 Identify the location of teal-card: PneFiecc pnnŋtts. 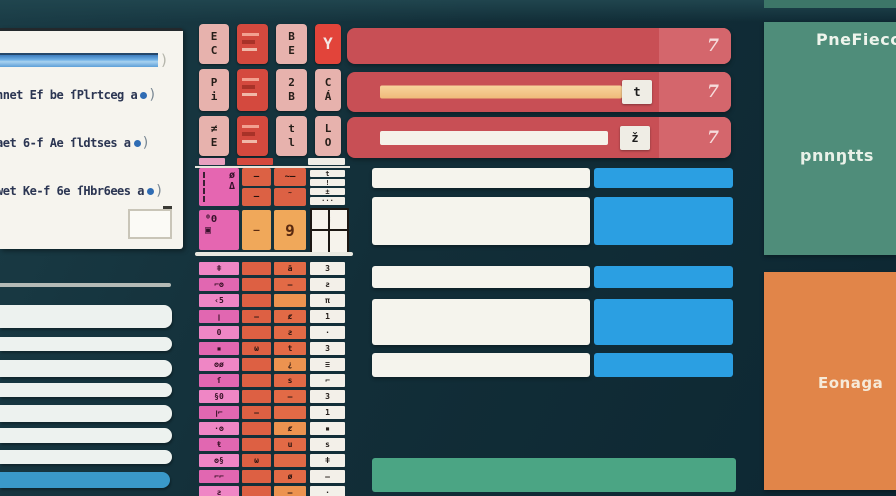
(830, 138).